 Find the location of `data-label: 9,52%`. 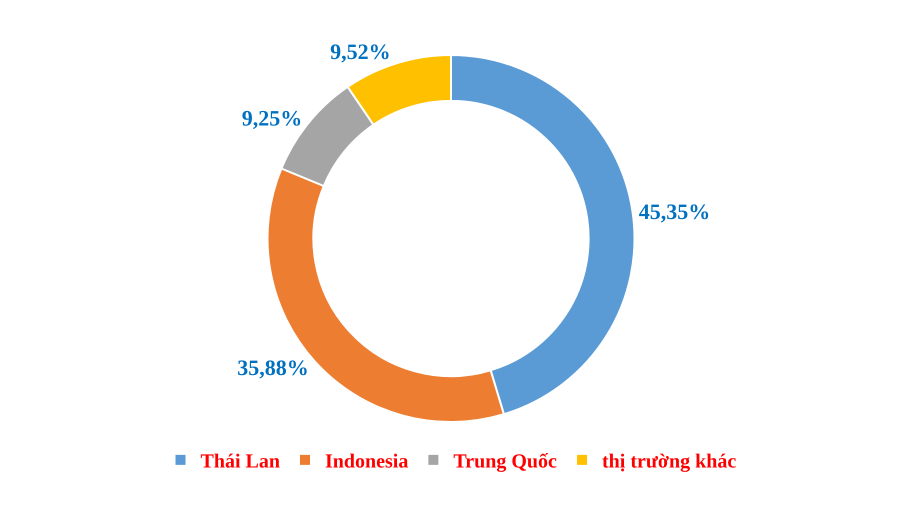

data-label: 9,52% is located at coordinates (360, 51).